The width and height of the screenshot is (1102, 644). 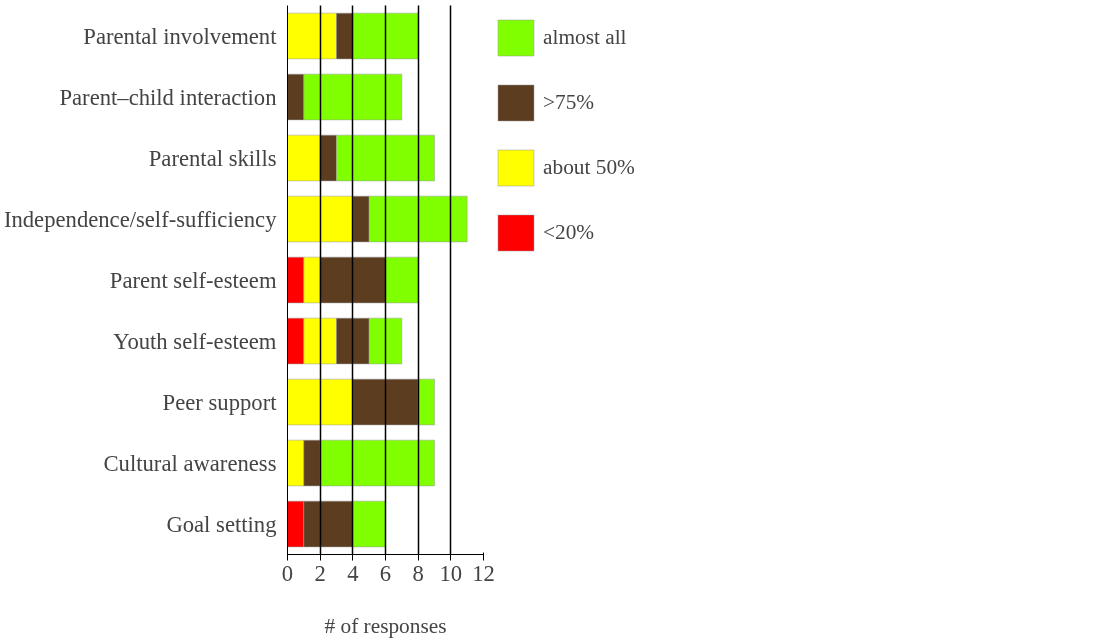 I want to click on x-tick-label: 10, so click(x=451, y=573).